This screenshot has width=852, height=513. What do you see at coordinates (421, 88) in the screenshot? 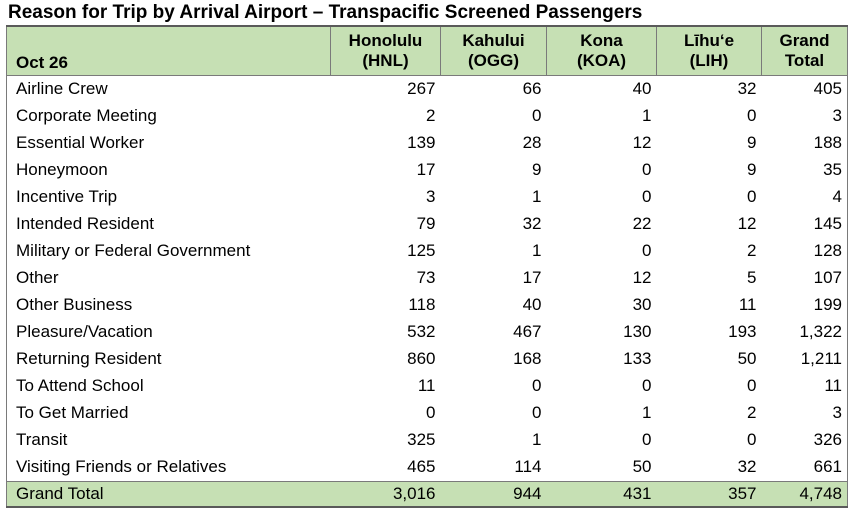
I see `cell-value: 267` at bounding box center [421, 88].